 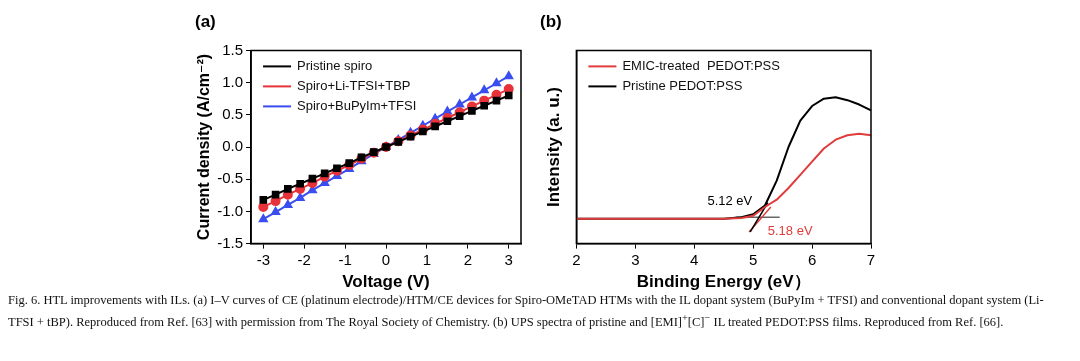 I want to click on y-tick-label: -0.5, so click(x=230, y=178).